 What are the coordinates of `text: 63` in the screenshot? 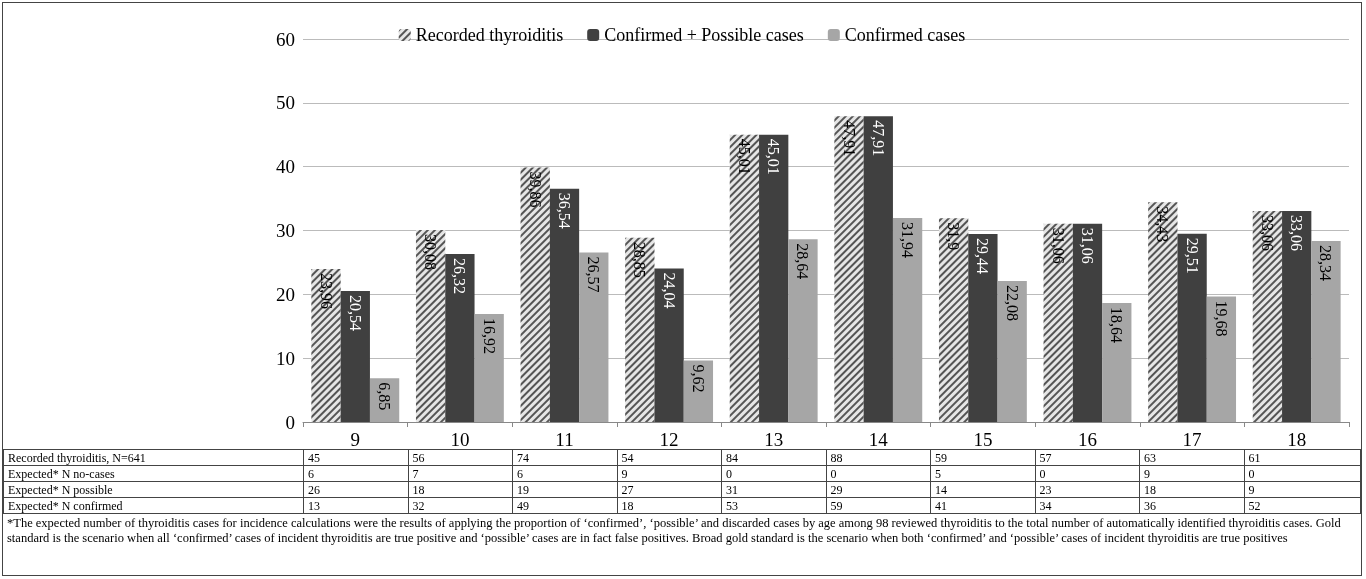 It's located at (1191, 457).